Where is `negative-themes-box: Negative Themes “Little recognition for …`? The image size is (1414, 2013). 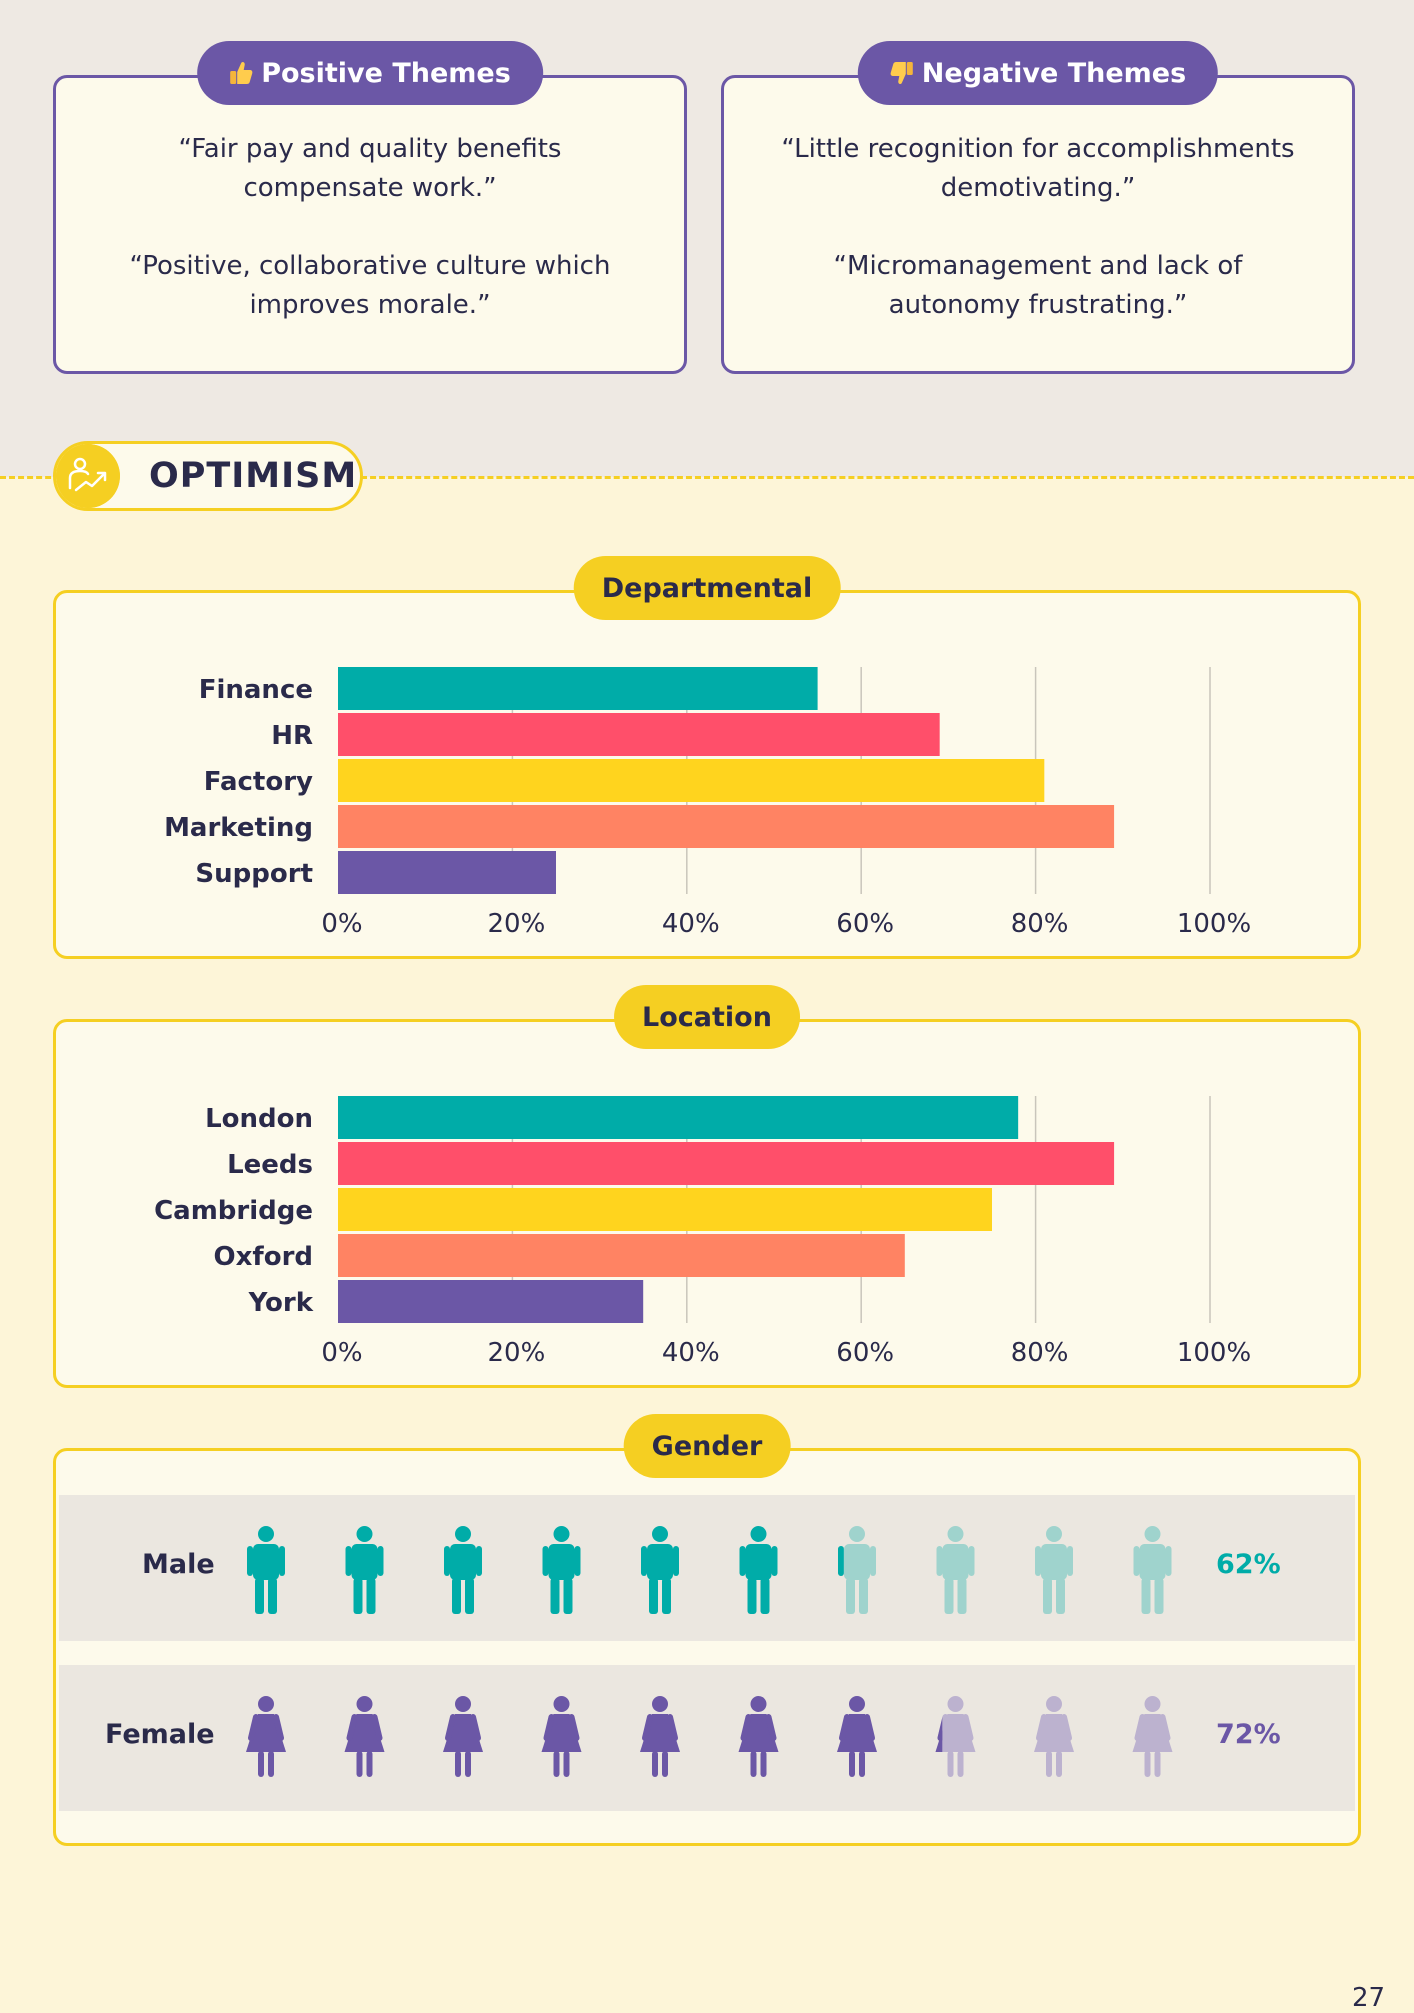
negative-themes-box: Negative Themes “Little recognition for … is located at coordinates (1038, 207).